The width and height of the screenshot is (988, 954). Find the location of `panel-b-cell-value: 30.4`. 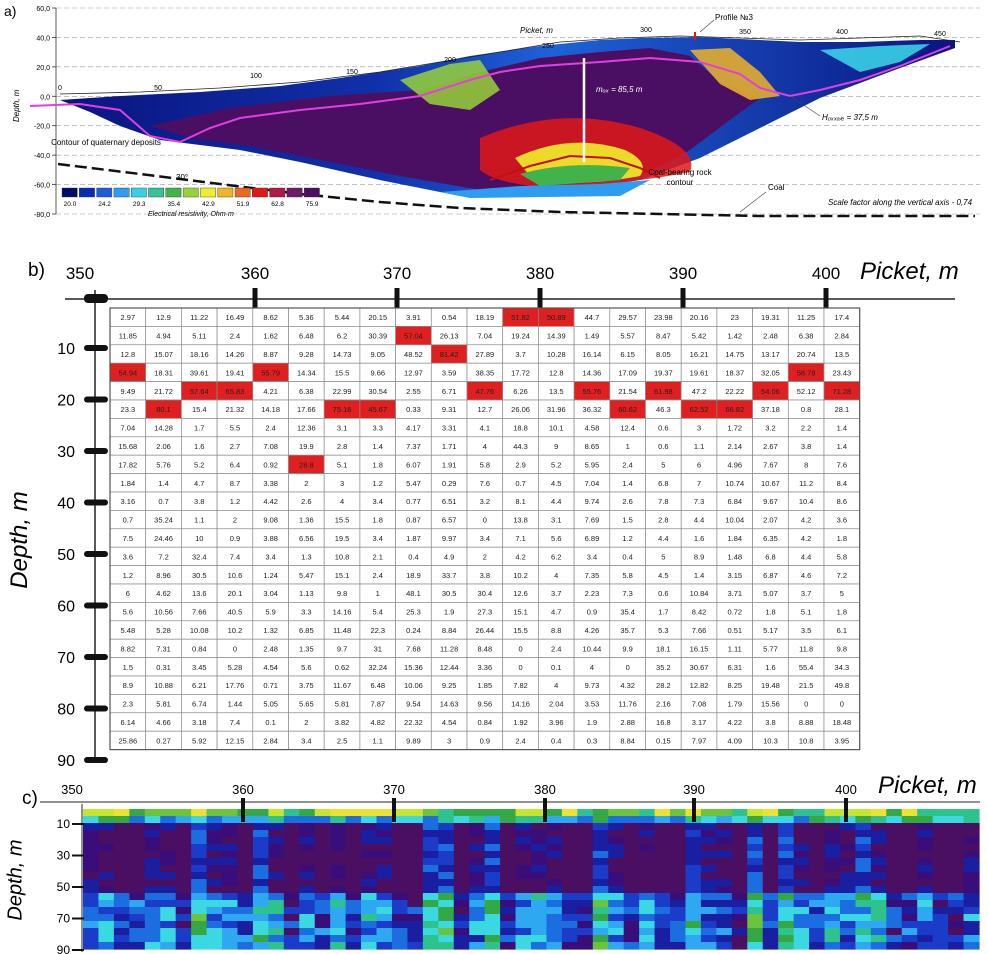

panel-b-cell-value: 30.4 is located at coordinates (485, 593).